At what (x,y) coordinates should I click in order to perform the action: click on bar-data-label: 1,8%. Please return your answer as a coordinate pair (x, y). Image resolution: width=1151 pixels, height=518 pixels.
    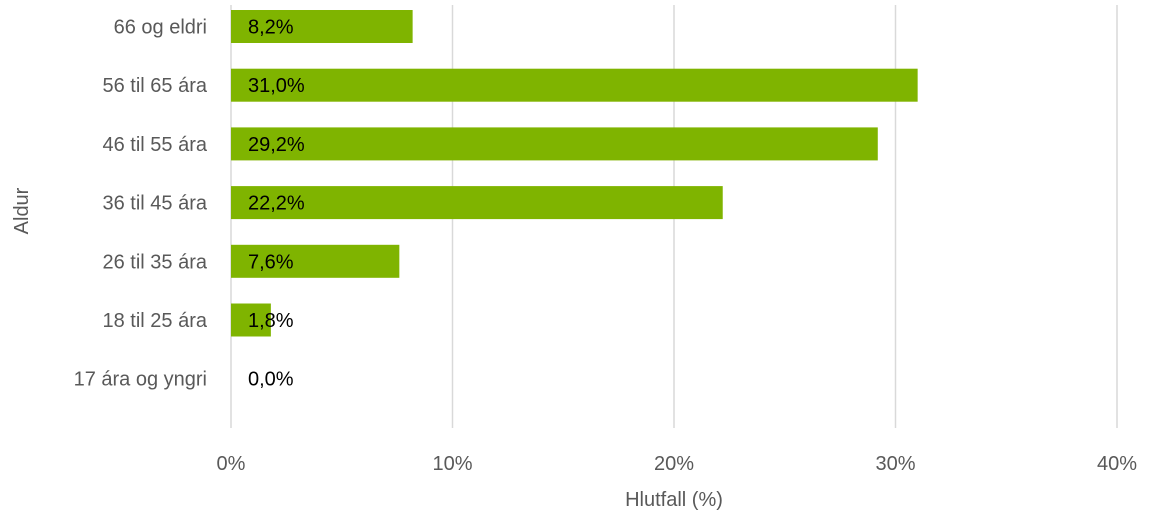
    Looking at the image, I should click on (271, 321).